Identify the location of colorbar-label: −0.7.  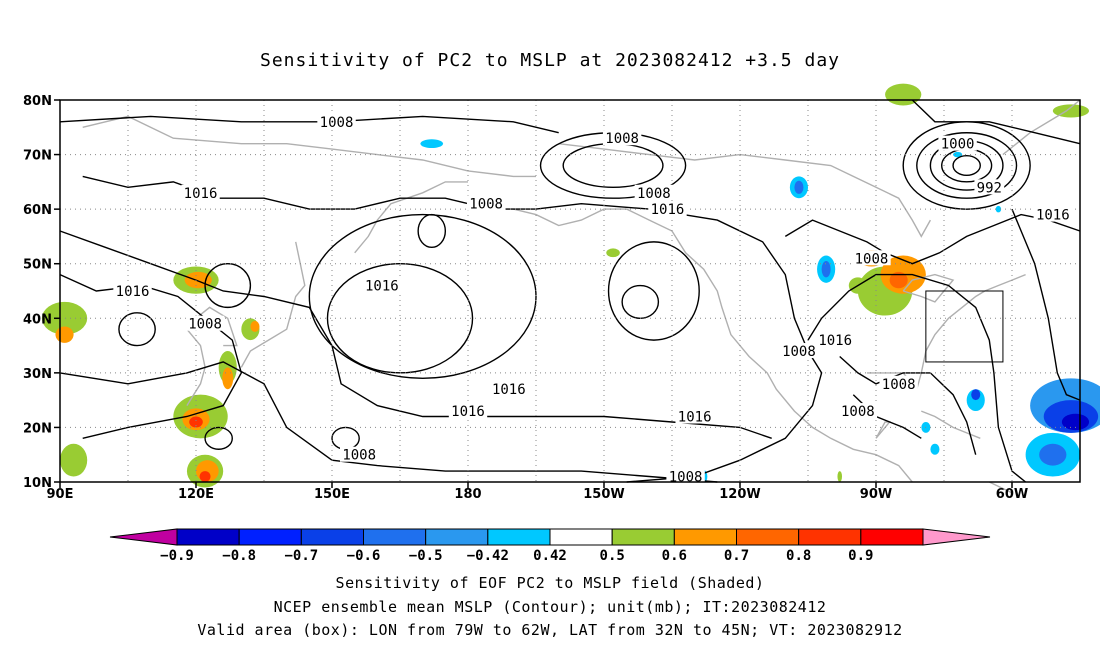
(301, 556).